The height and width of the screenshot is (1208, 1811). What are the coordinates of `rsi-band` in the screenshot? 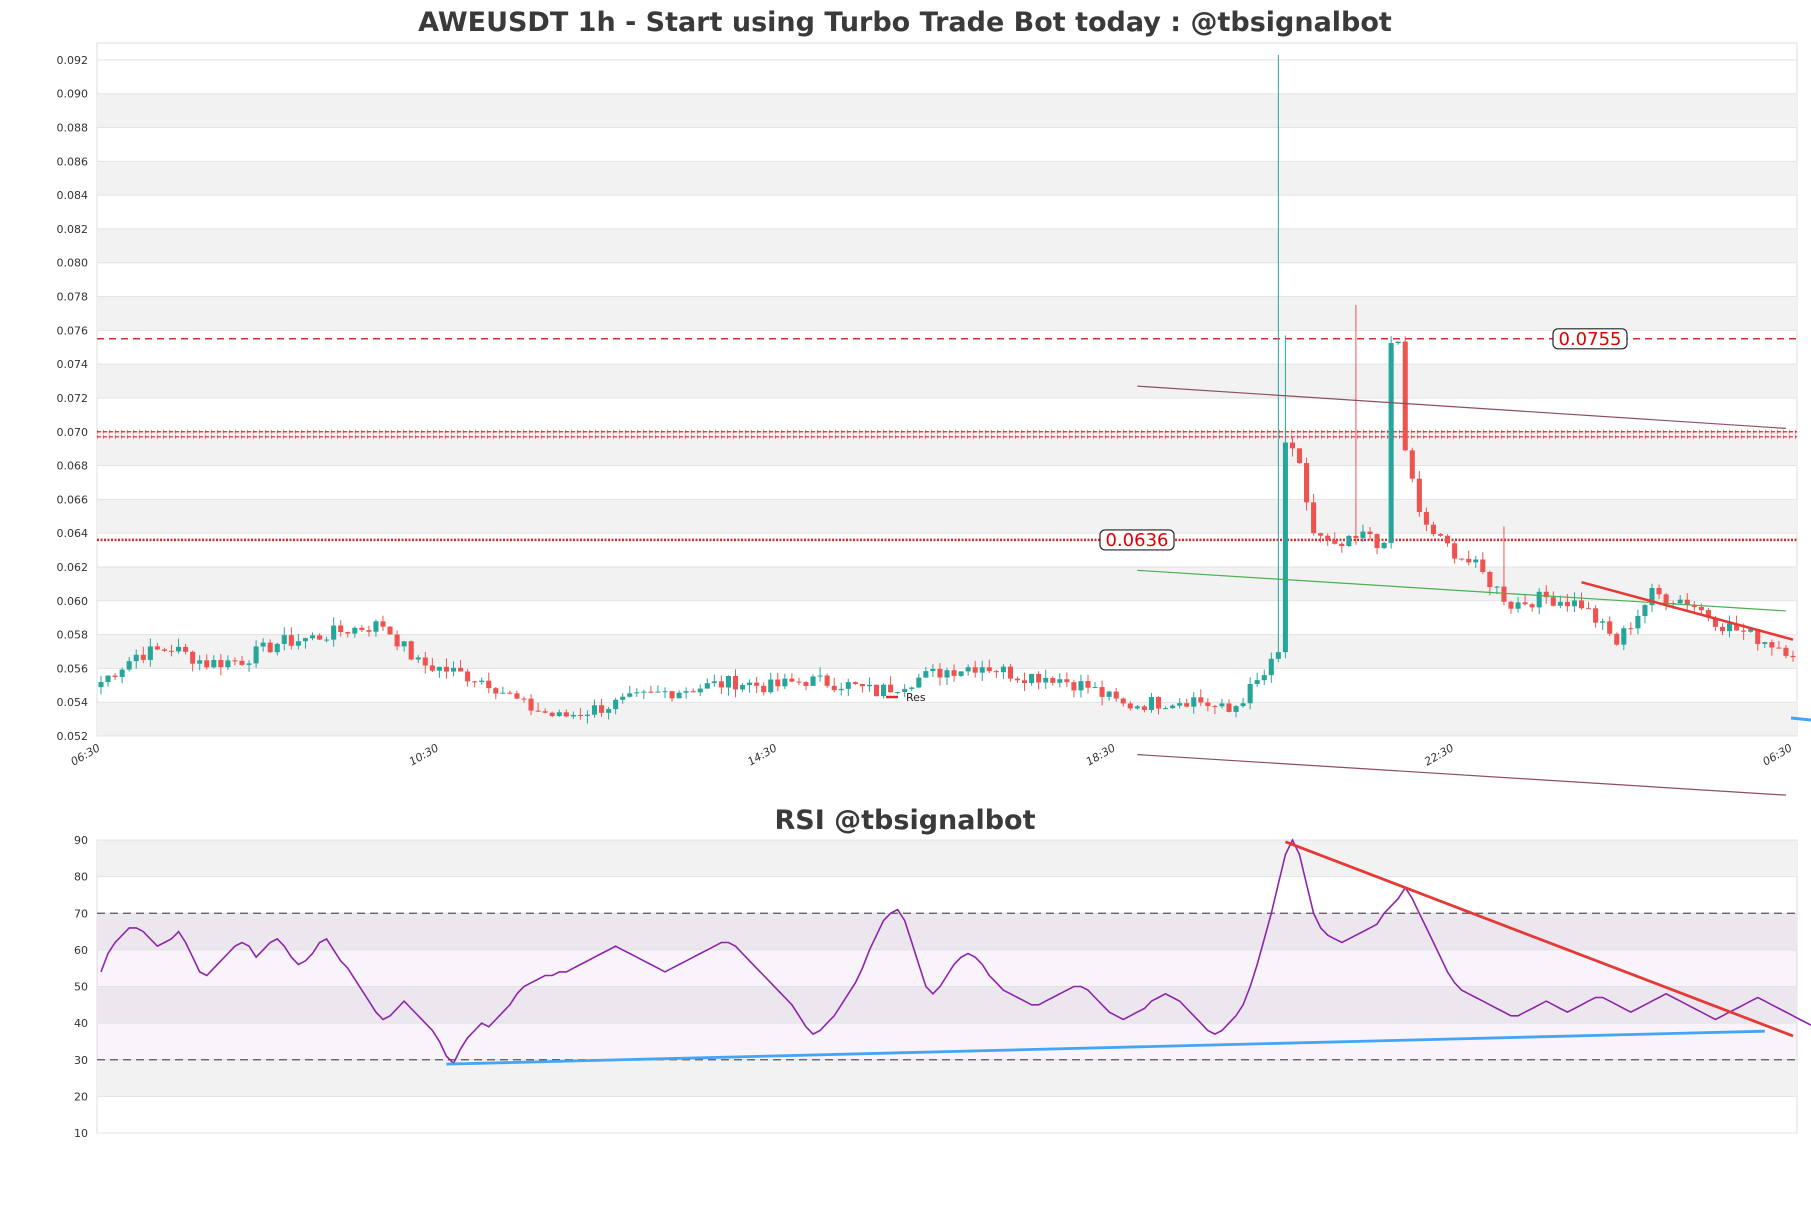 It's located at (947, 1078).